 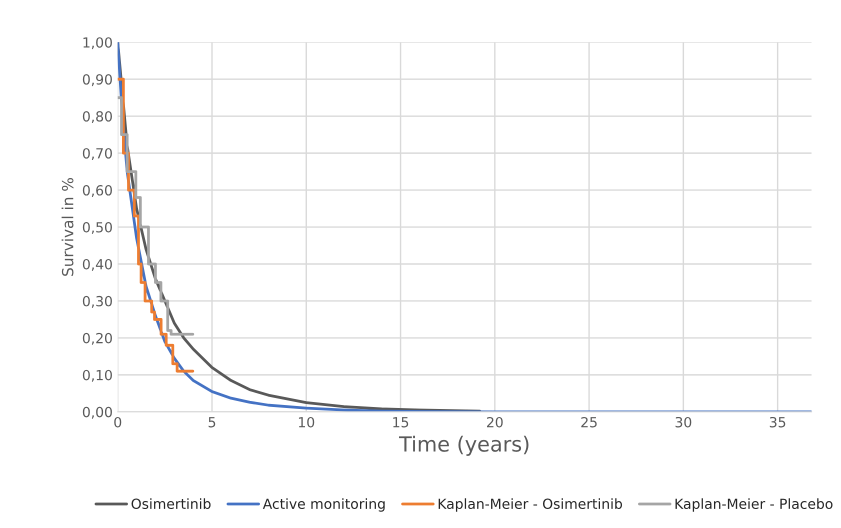 What do you see at coordinates (684, 422) in the screenshot?
I see `x-tick-label: 30` at bounding box center [684, 422].